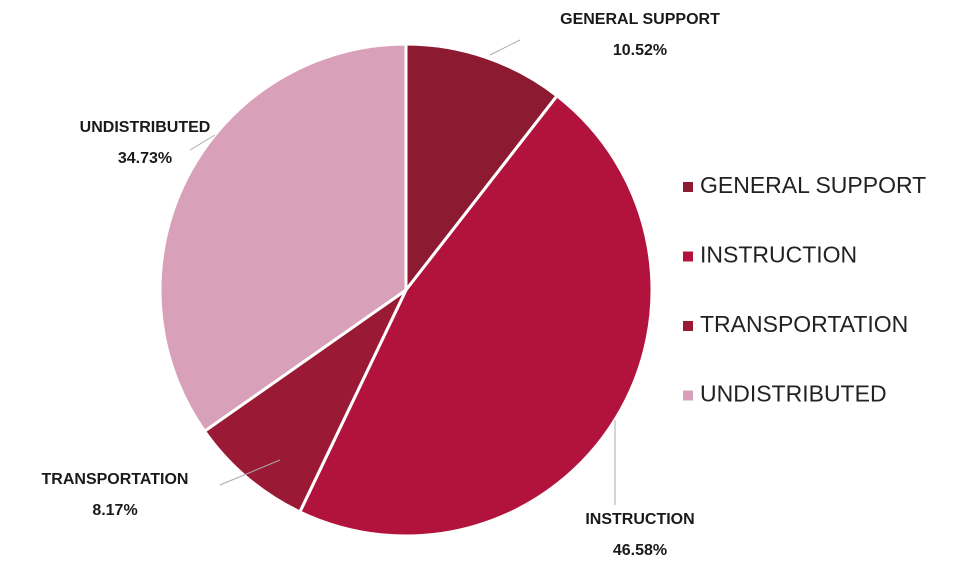  I want to click on slice-value: 8.17%, so click(114, 510).